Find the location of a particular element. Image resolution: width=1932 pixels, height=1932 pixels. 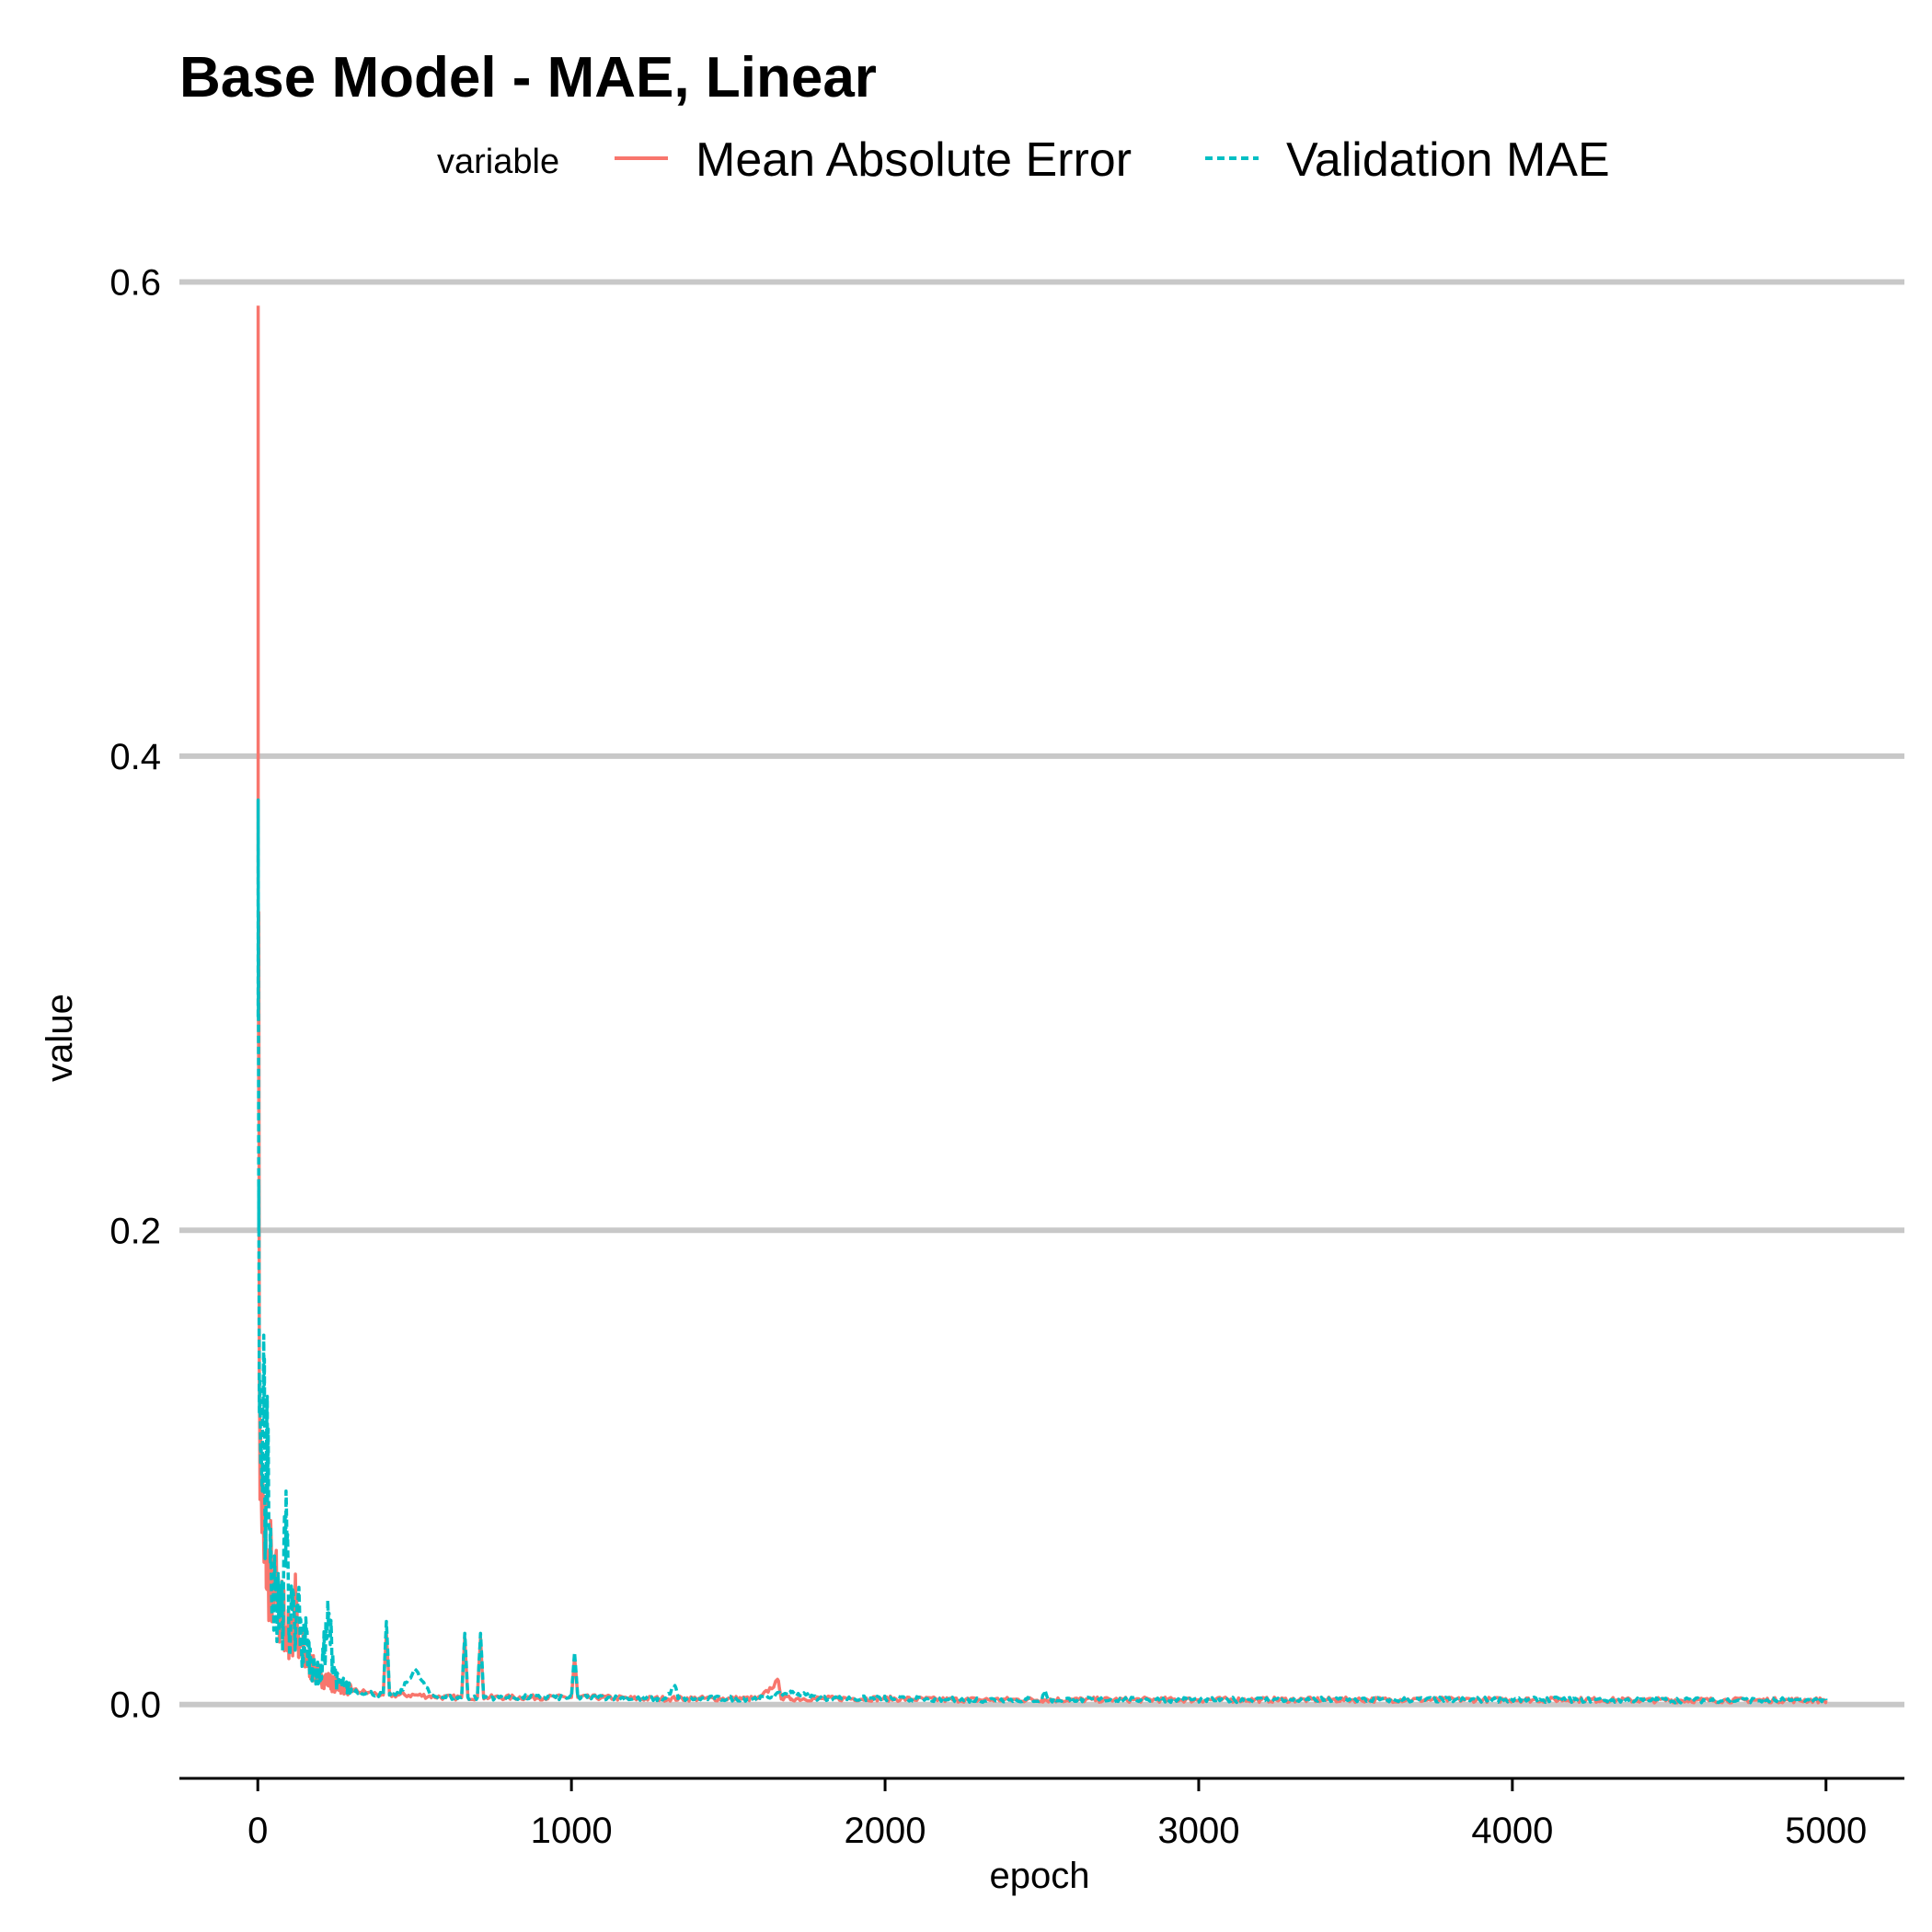

y-tick-label: 0.2 is located at coordinates (135, 1231).